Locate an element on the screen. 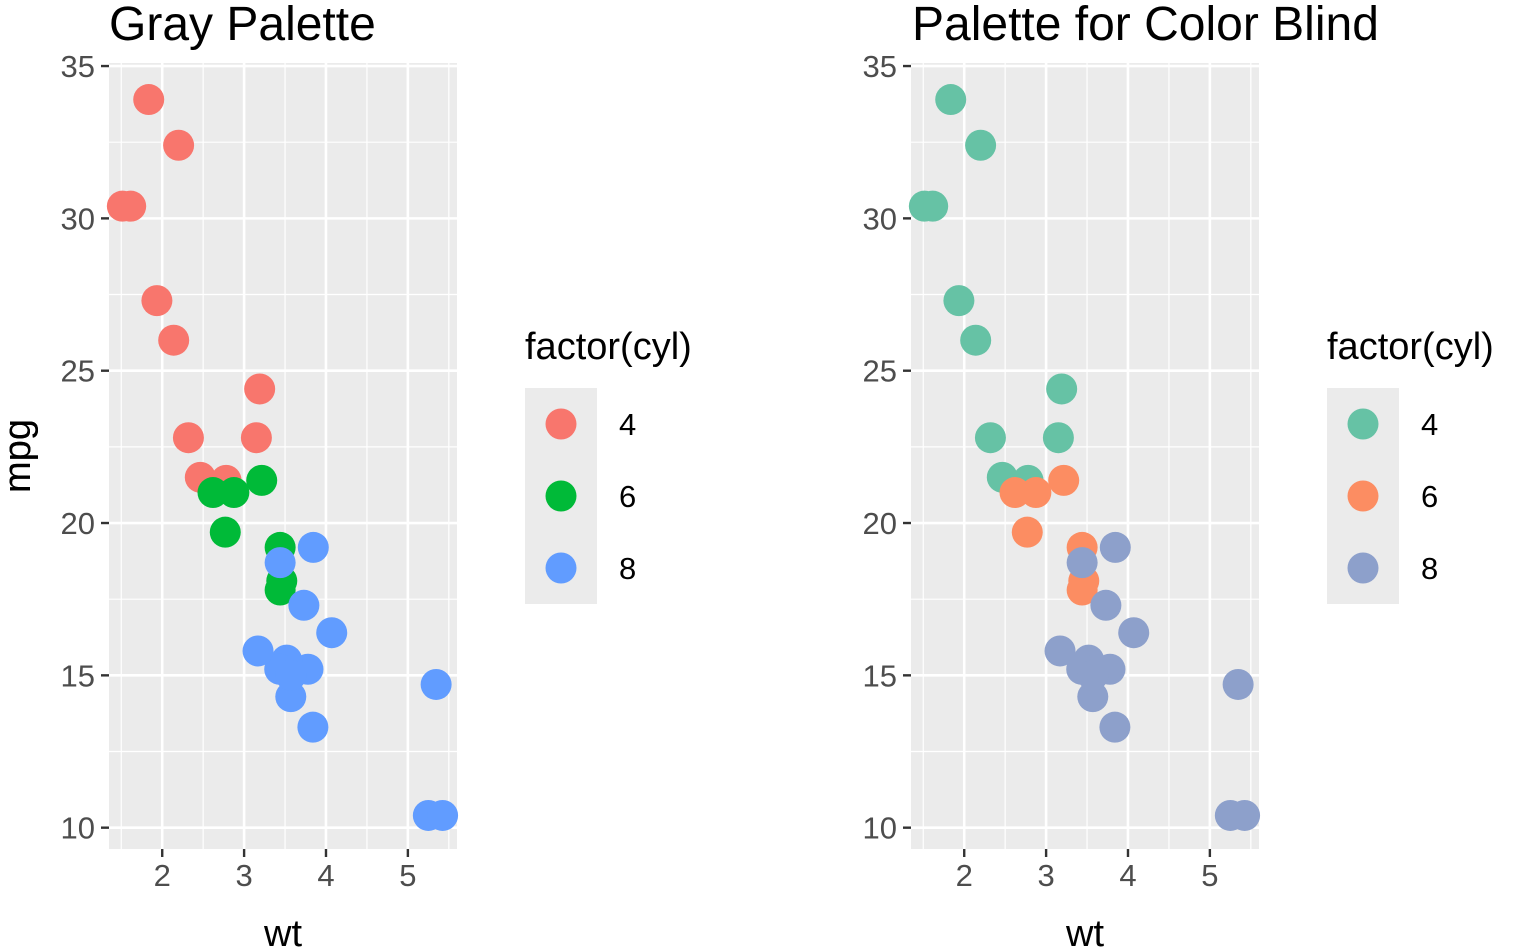 This screenshot has width=1525, height=949. chart-title: Palette for Color Blind is located at coordinates (1145, 25).